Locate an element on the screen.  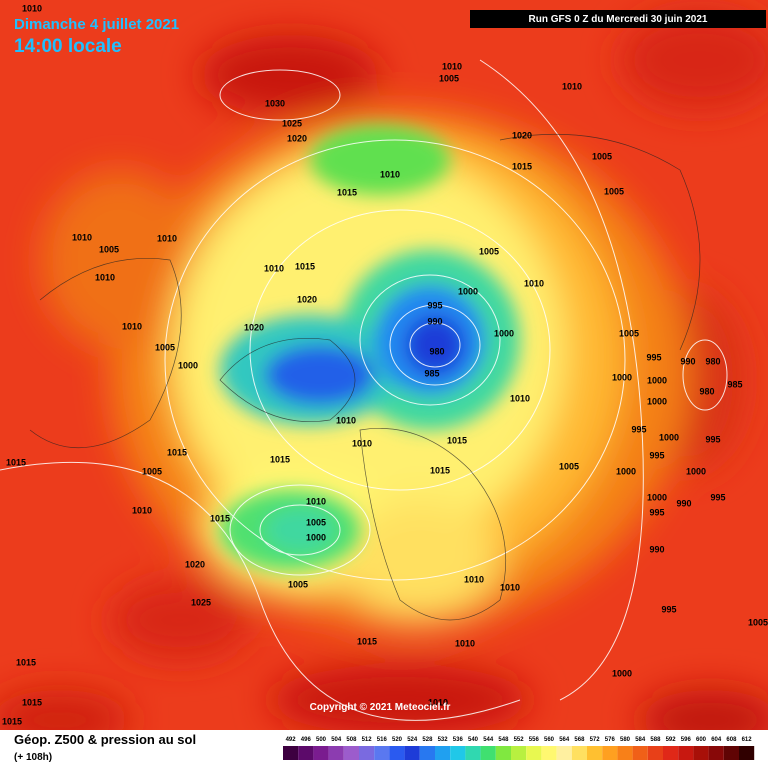
legend-label: 596 is located at coordinates (686, 740).